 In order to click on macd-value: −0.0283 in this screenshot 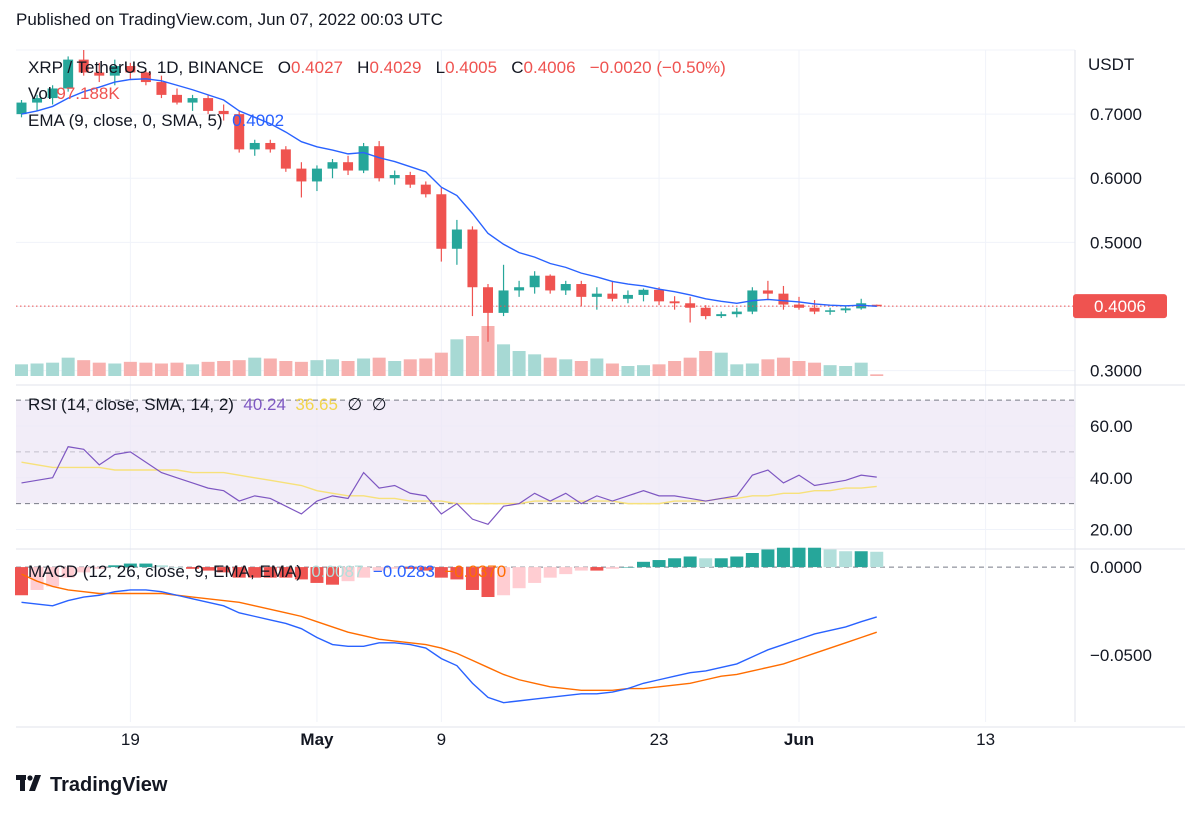, I will do `click(403, 571)`.